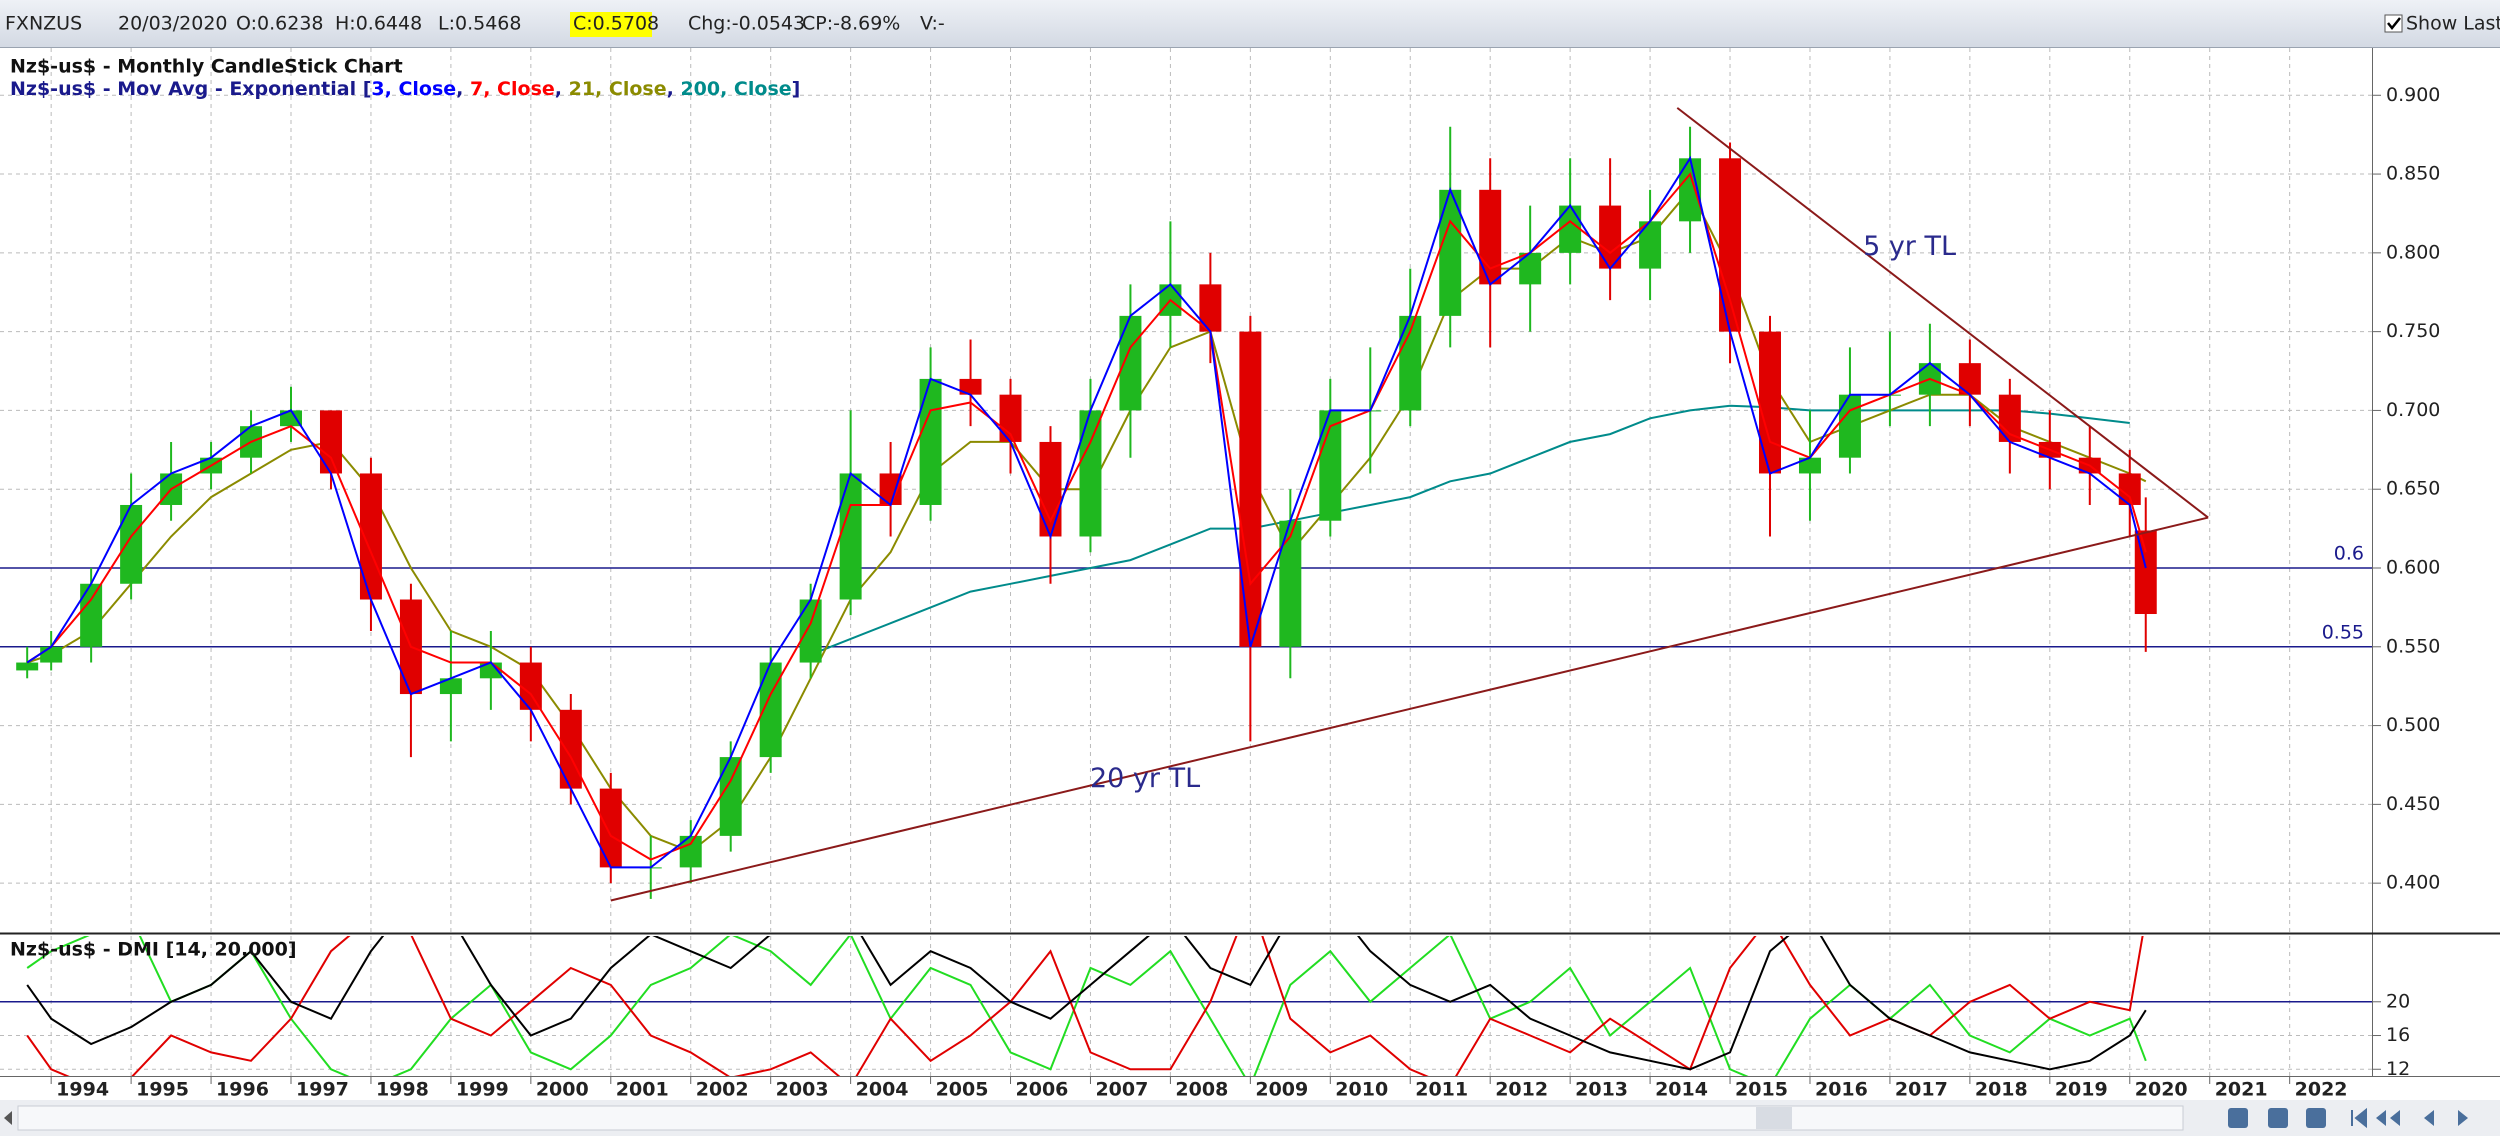  What do you see at coordinates (2343, 632) in the screenshot?
I see `level-label: 0.55` at bounding box center [2343, 632].